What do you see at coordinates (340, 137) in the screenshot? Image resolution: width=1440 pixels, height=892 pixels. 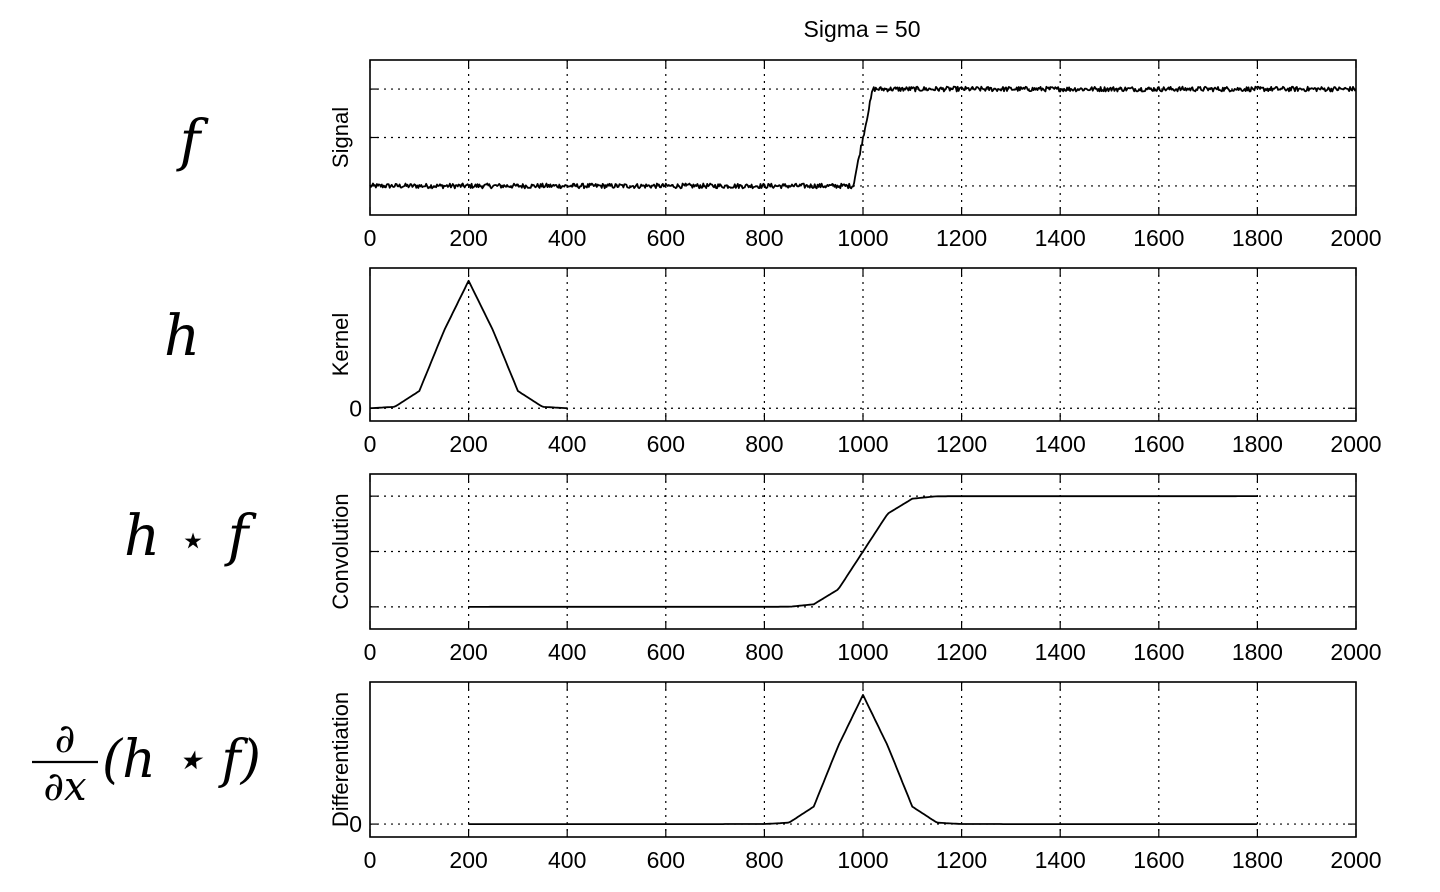 I see `y-axis-label: Signal` at bounding box center [340, 137].